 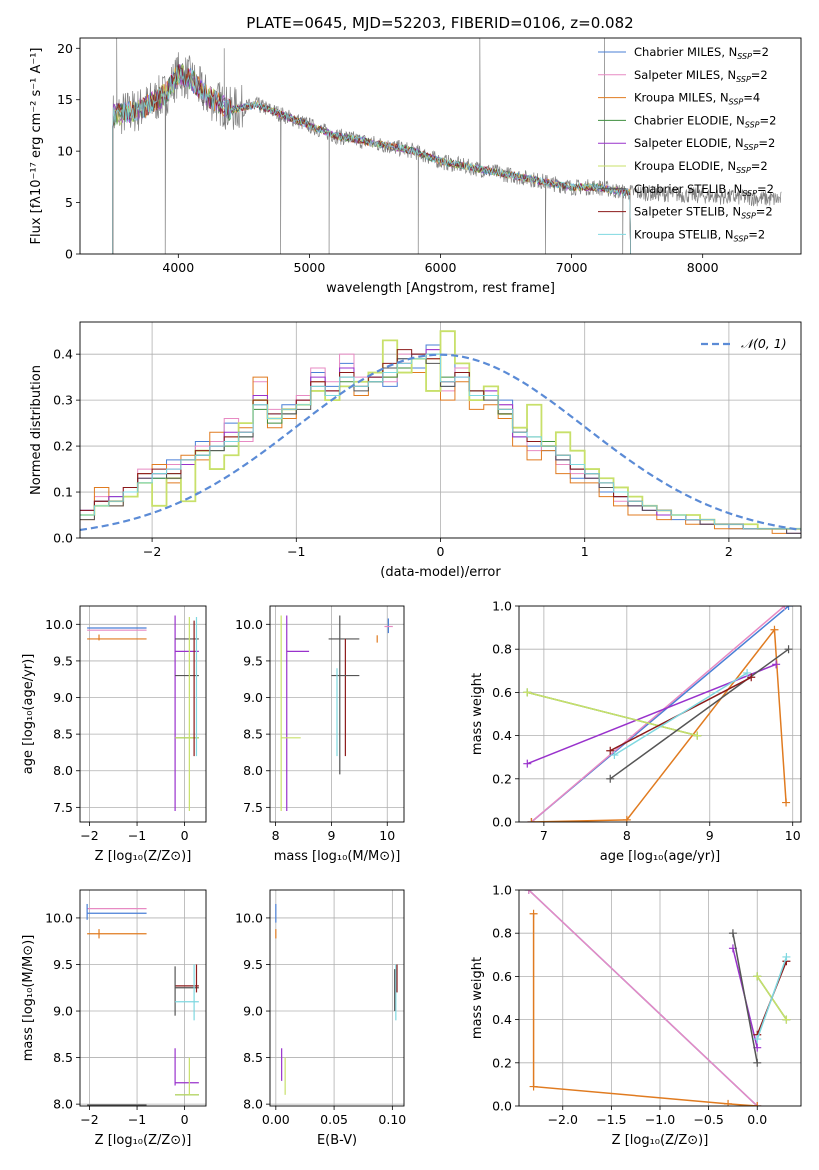 What do you see at coordinates (337, 856) in the screenshot?
I see `x-axis-label: mass [log₁₀(M/M⊙)]` at bounding box center [337, 856].